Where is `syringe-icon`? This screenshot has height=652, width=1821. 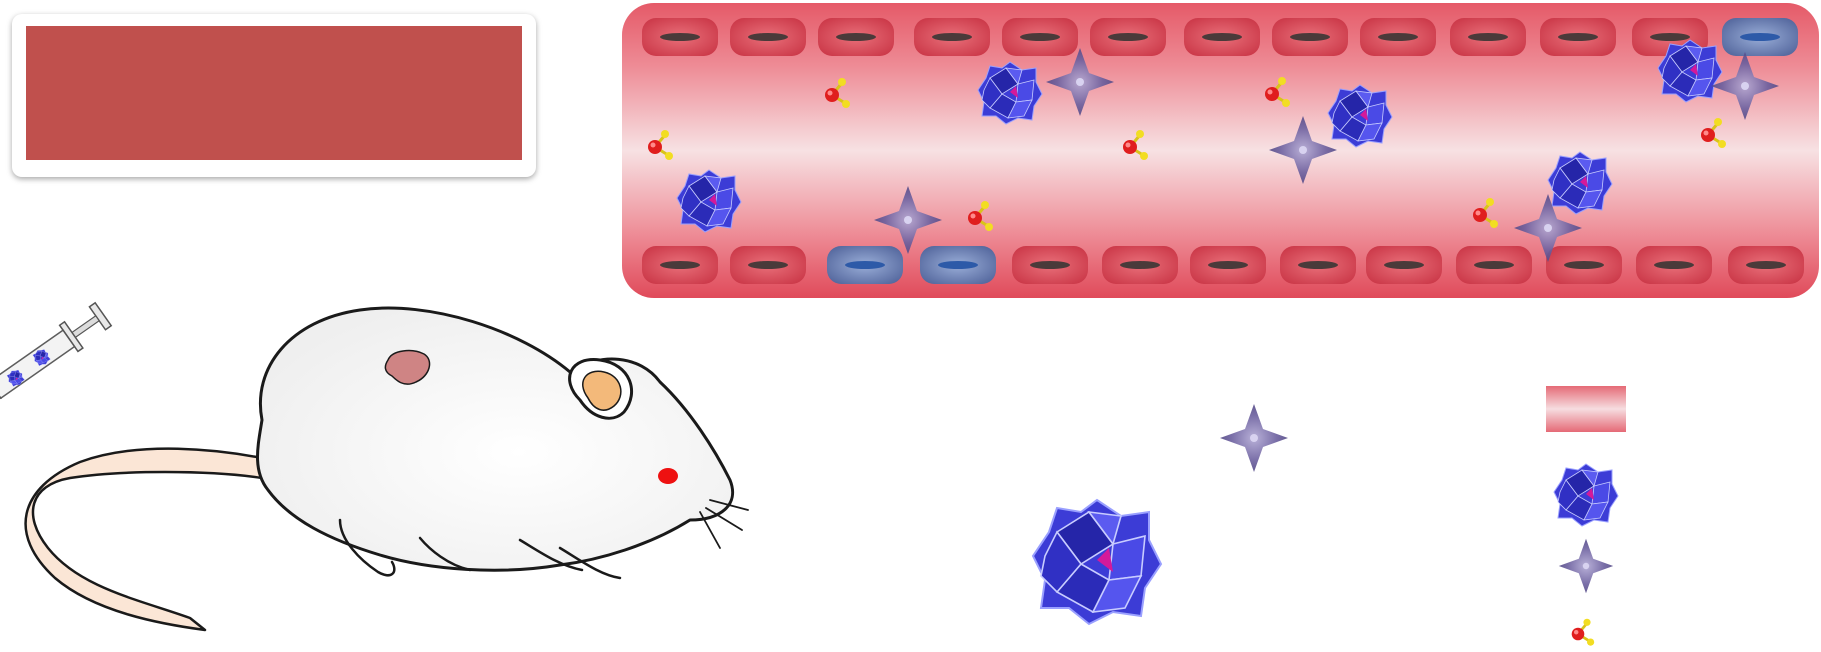 syringe-icon is located at coordinates (56, 350).